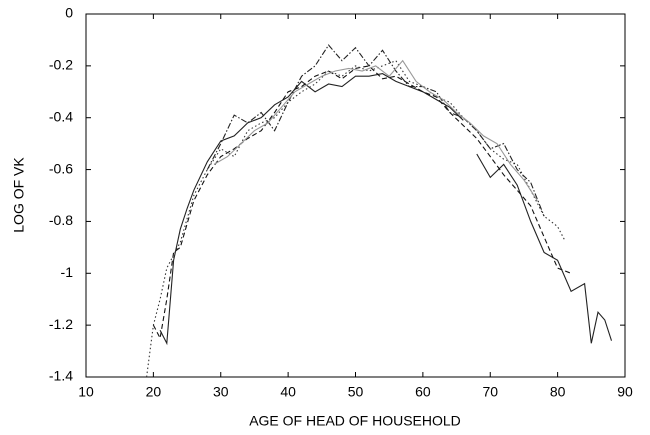  Describe the element at coordinates (356, 392) in the screenshot. I see `x-tick-label: 50` at that location.